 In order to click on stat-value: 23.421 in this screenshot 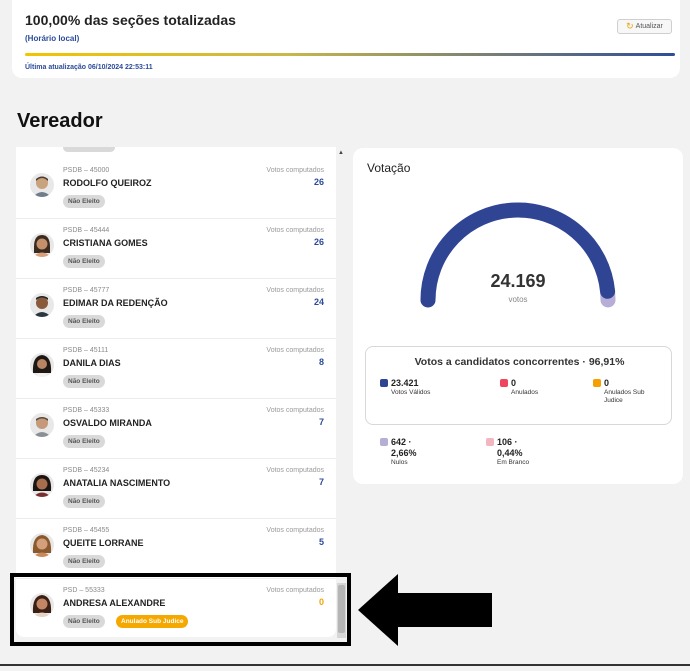, I will do `click(405, 383)`.